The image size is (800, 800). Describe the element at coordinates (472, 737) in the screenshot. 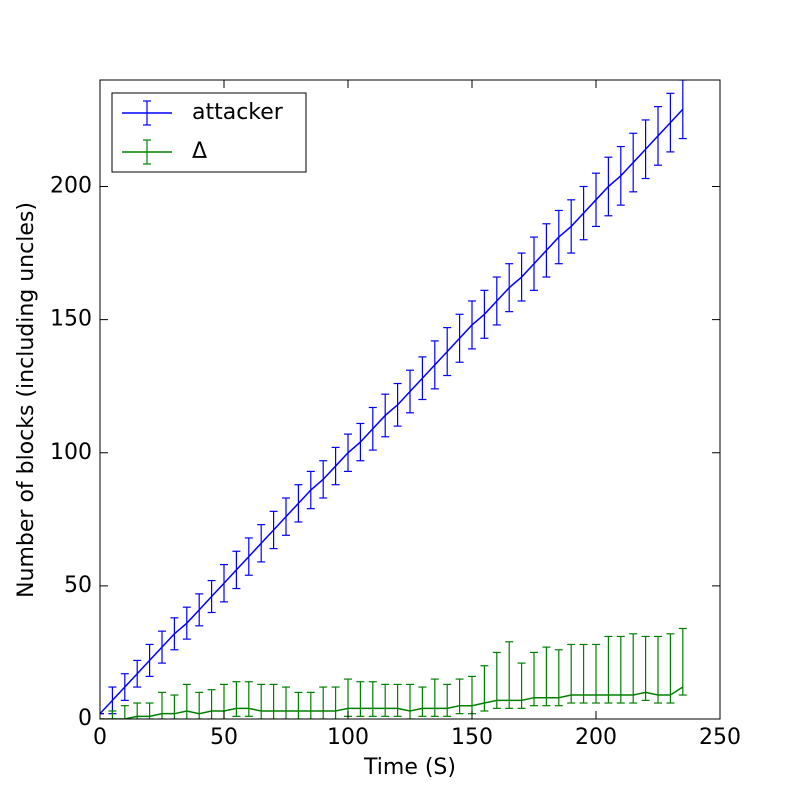

I see `x-tick-label: 150` at that location.